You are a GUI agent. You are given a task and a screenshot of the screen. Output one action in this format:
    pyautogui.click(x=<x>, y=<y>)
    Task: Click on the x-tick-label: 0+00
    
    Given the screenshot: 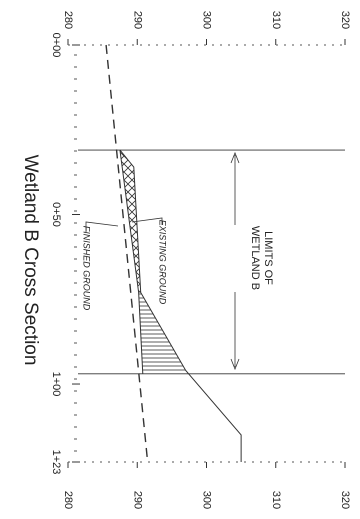 What is the action you would take?
    pyautogui.click(x=56, y=45)
    